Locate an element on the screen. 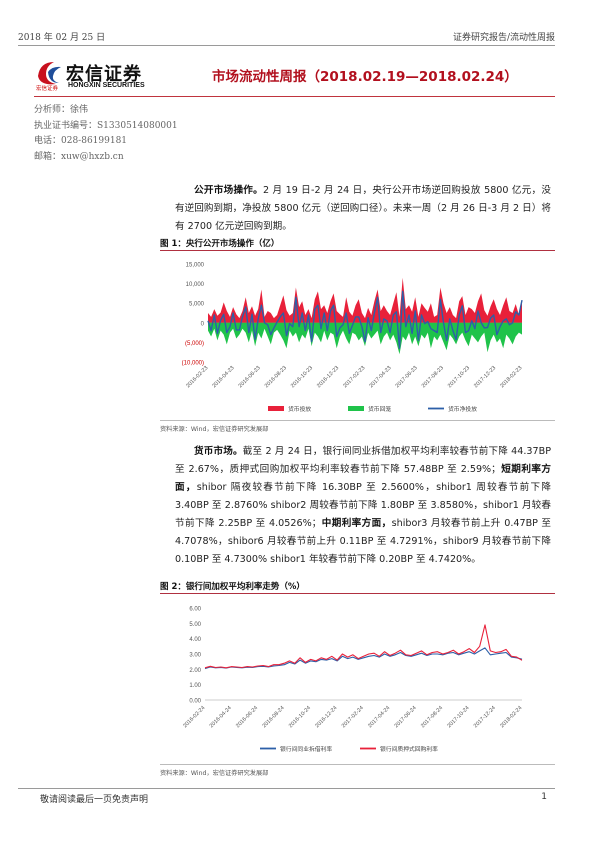  section-lead: 货币市场。 is located at coordinates (218, 451).